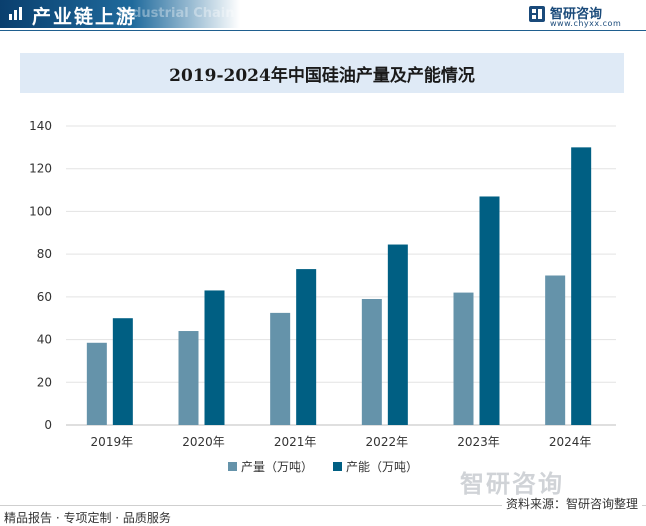  I want to click on y-tick-label: 40, so click(44, 340).